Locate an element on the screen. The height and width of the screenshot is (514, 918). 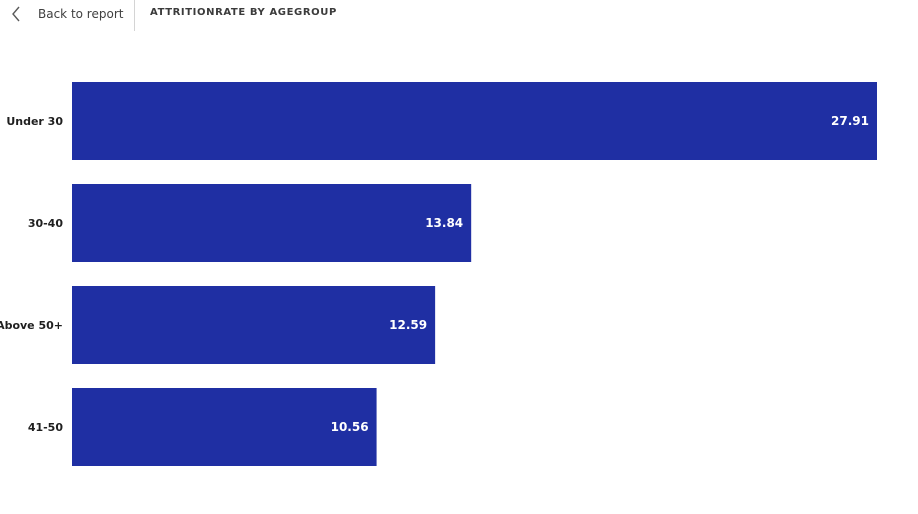
report-header: Back to report ATTRITIONRATE BY AGEGROUP is located at coordinates (459, 16).